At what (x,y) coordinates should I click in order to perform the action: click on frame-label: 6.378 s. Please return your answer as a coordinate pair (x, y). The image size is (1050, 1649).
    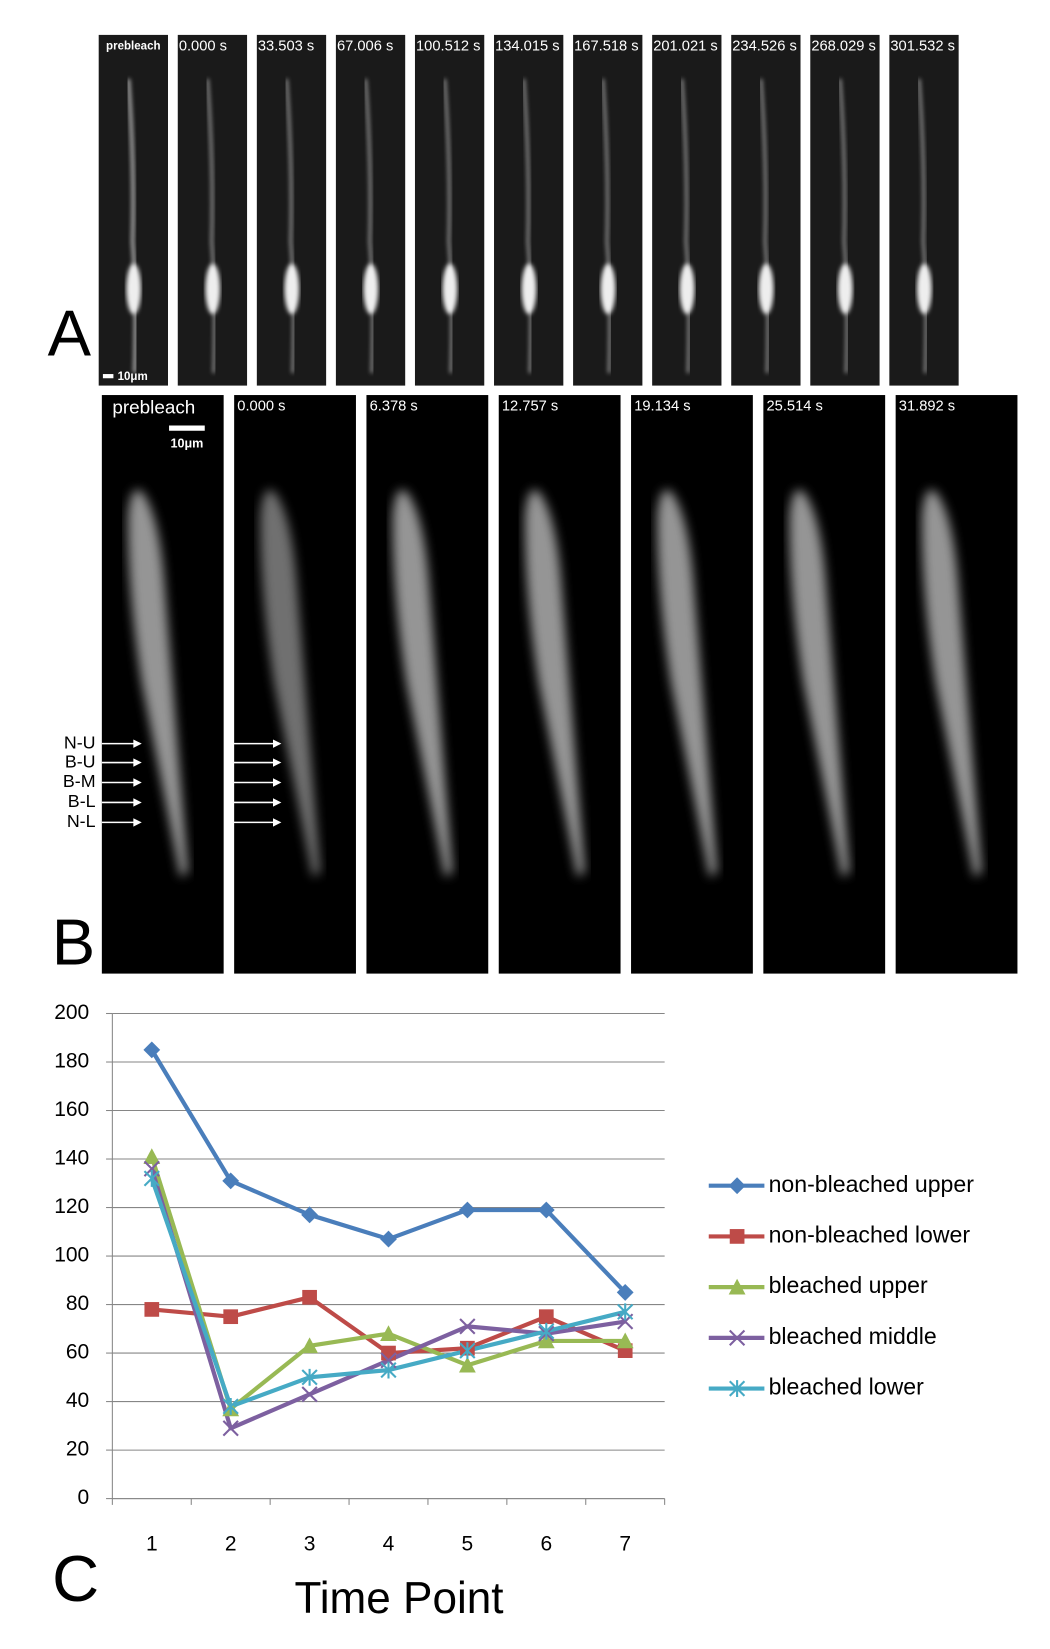
    Looking at the image, I should click on (394, 406).